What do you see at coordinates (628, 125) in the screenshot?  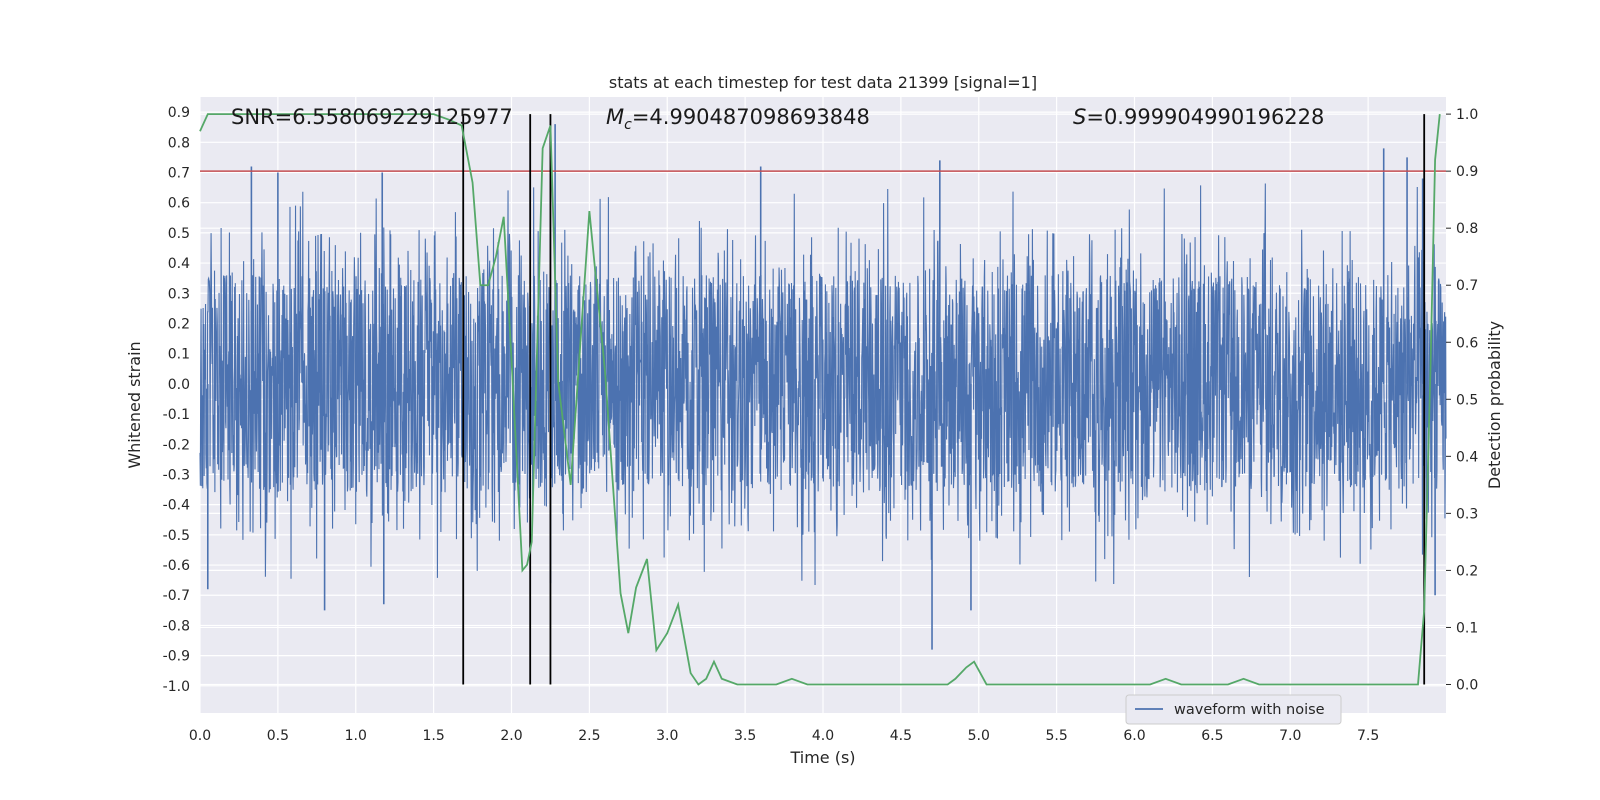 I see `chirp-mass-subscript: c` at bounding box center [628, 125].